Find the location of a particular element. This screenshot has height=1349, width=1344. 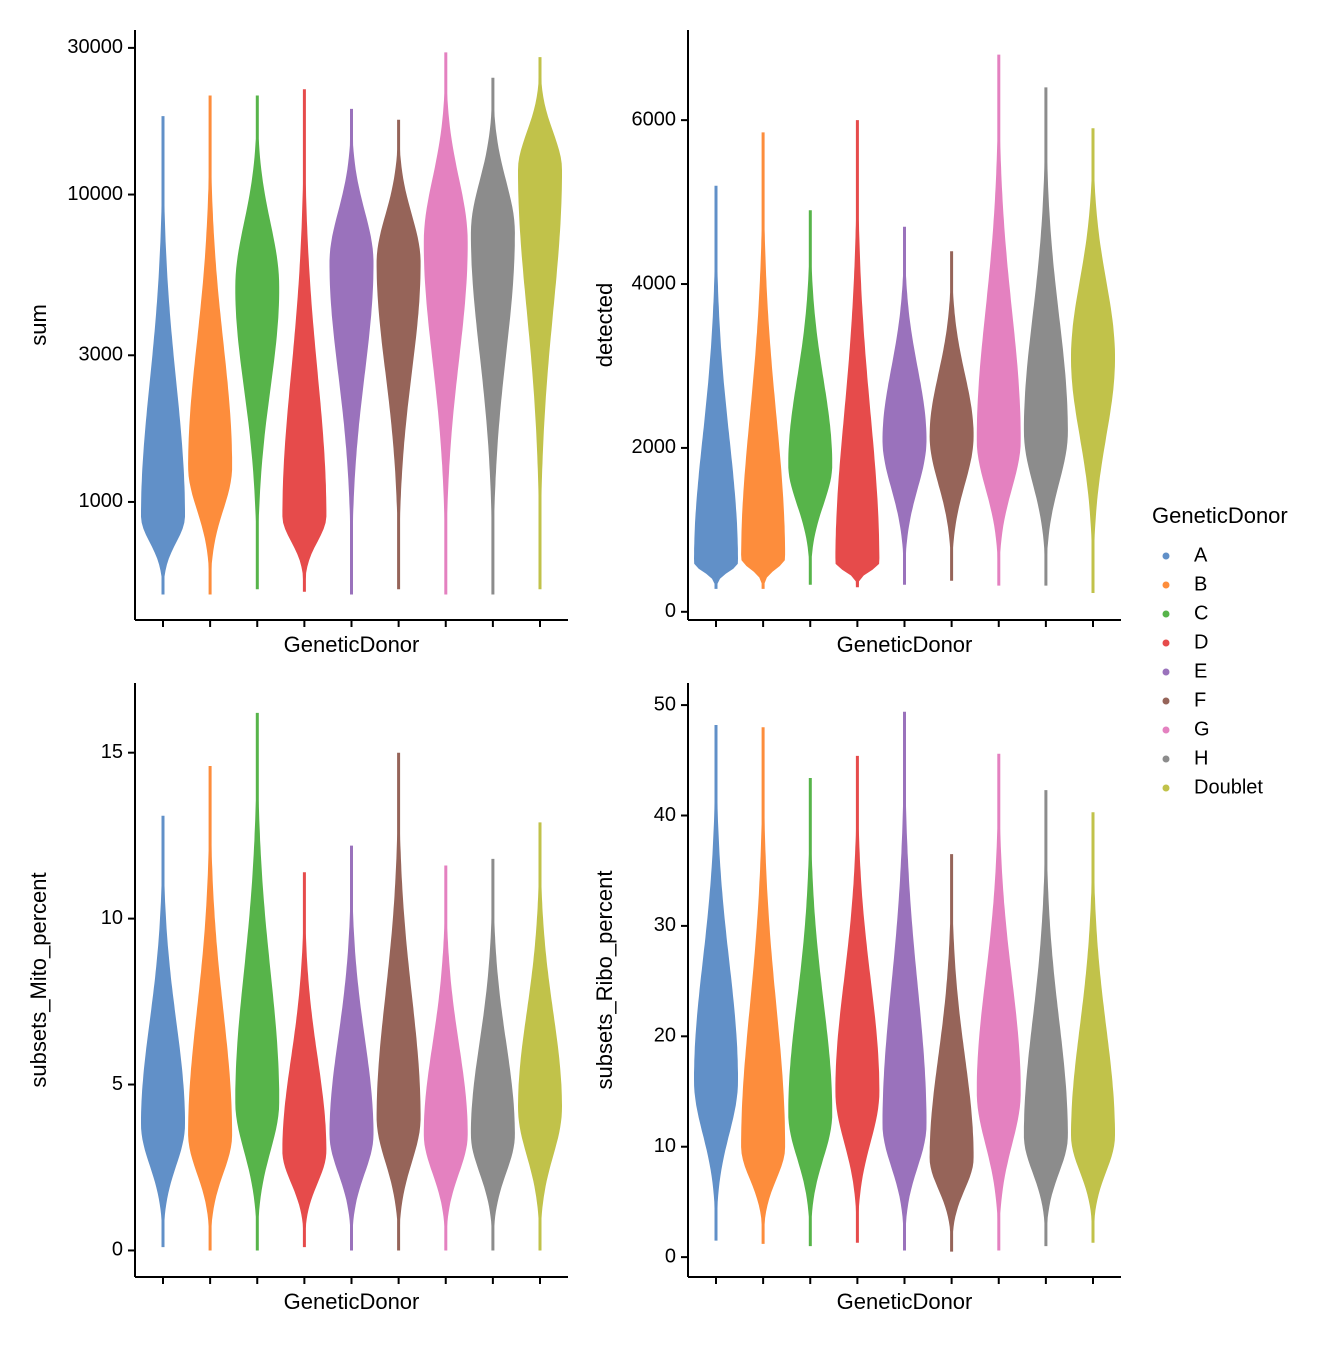

y-tick-label: 50 is located at coordinates (665, 704).